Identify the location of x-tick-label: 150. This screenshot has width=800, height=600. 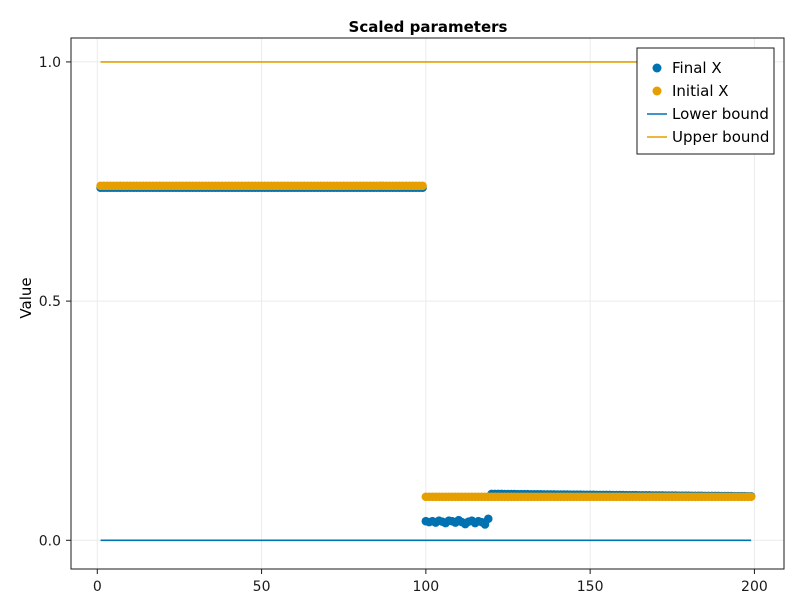
(590, 587).